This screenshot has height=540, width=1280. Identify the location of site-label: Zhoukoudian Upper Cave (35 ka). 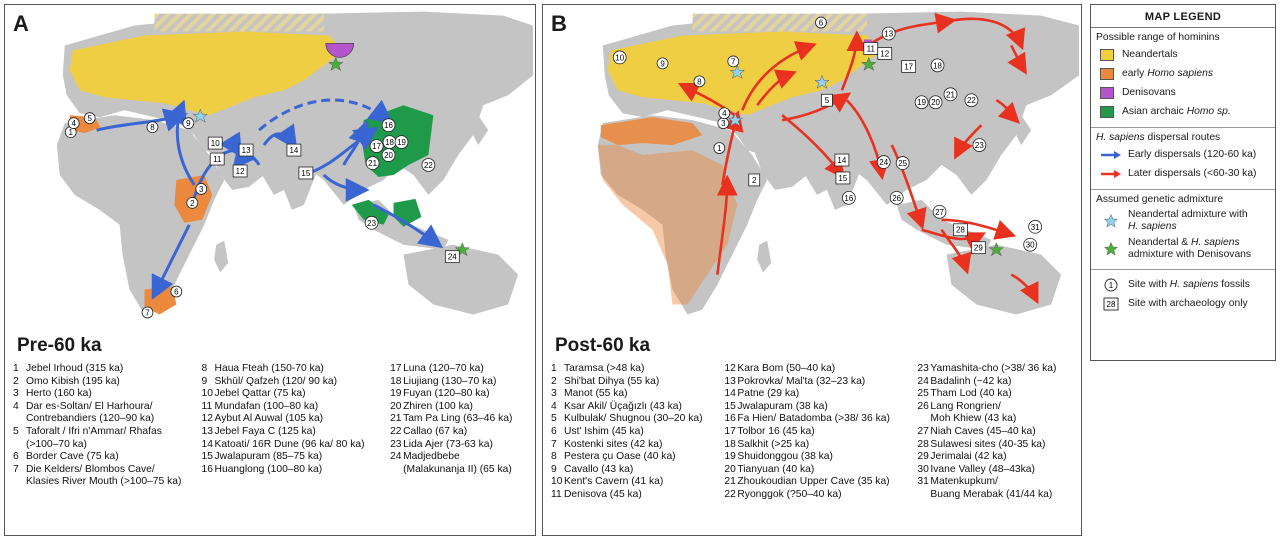
(813, 482).